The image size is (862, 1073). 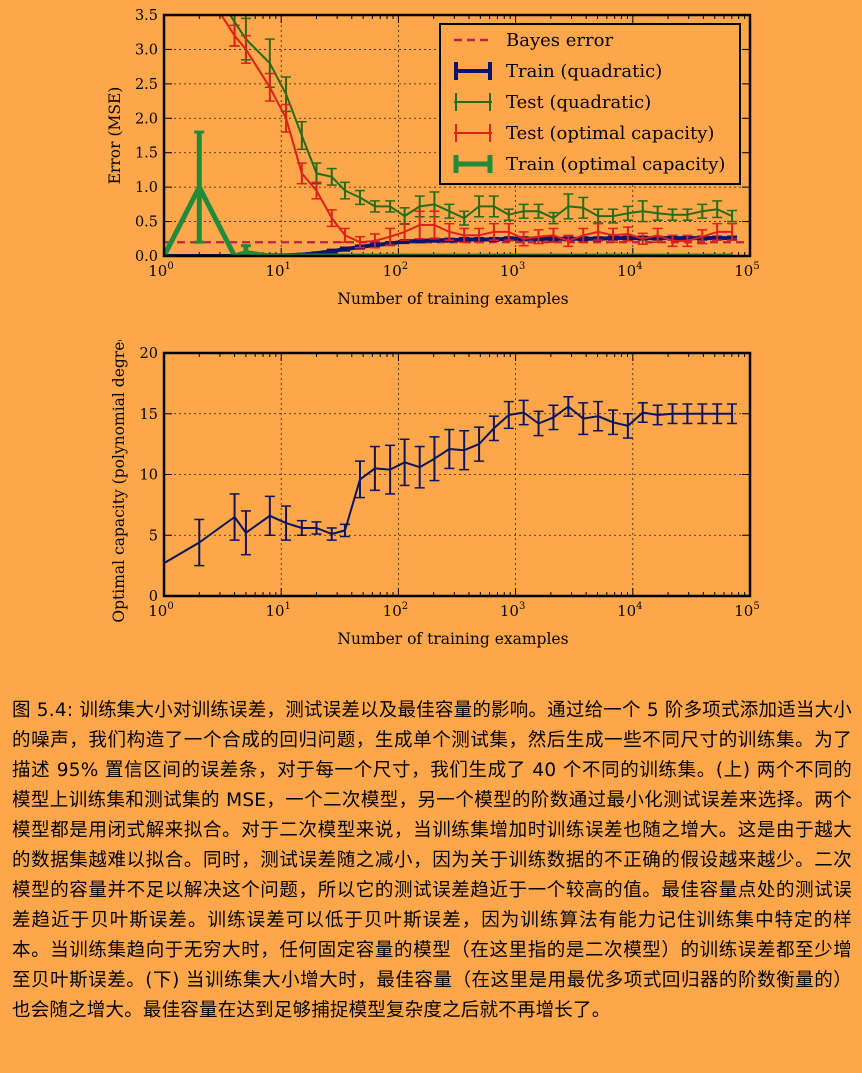 I want to click on y-tick-label: 0.5, so click(x=146, y=223).